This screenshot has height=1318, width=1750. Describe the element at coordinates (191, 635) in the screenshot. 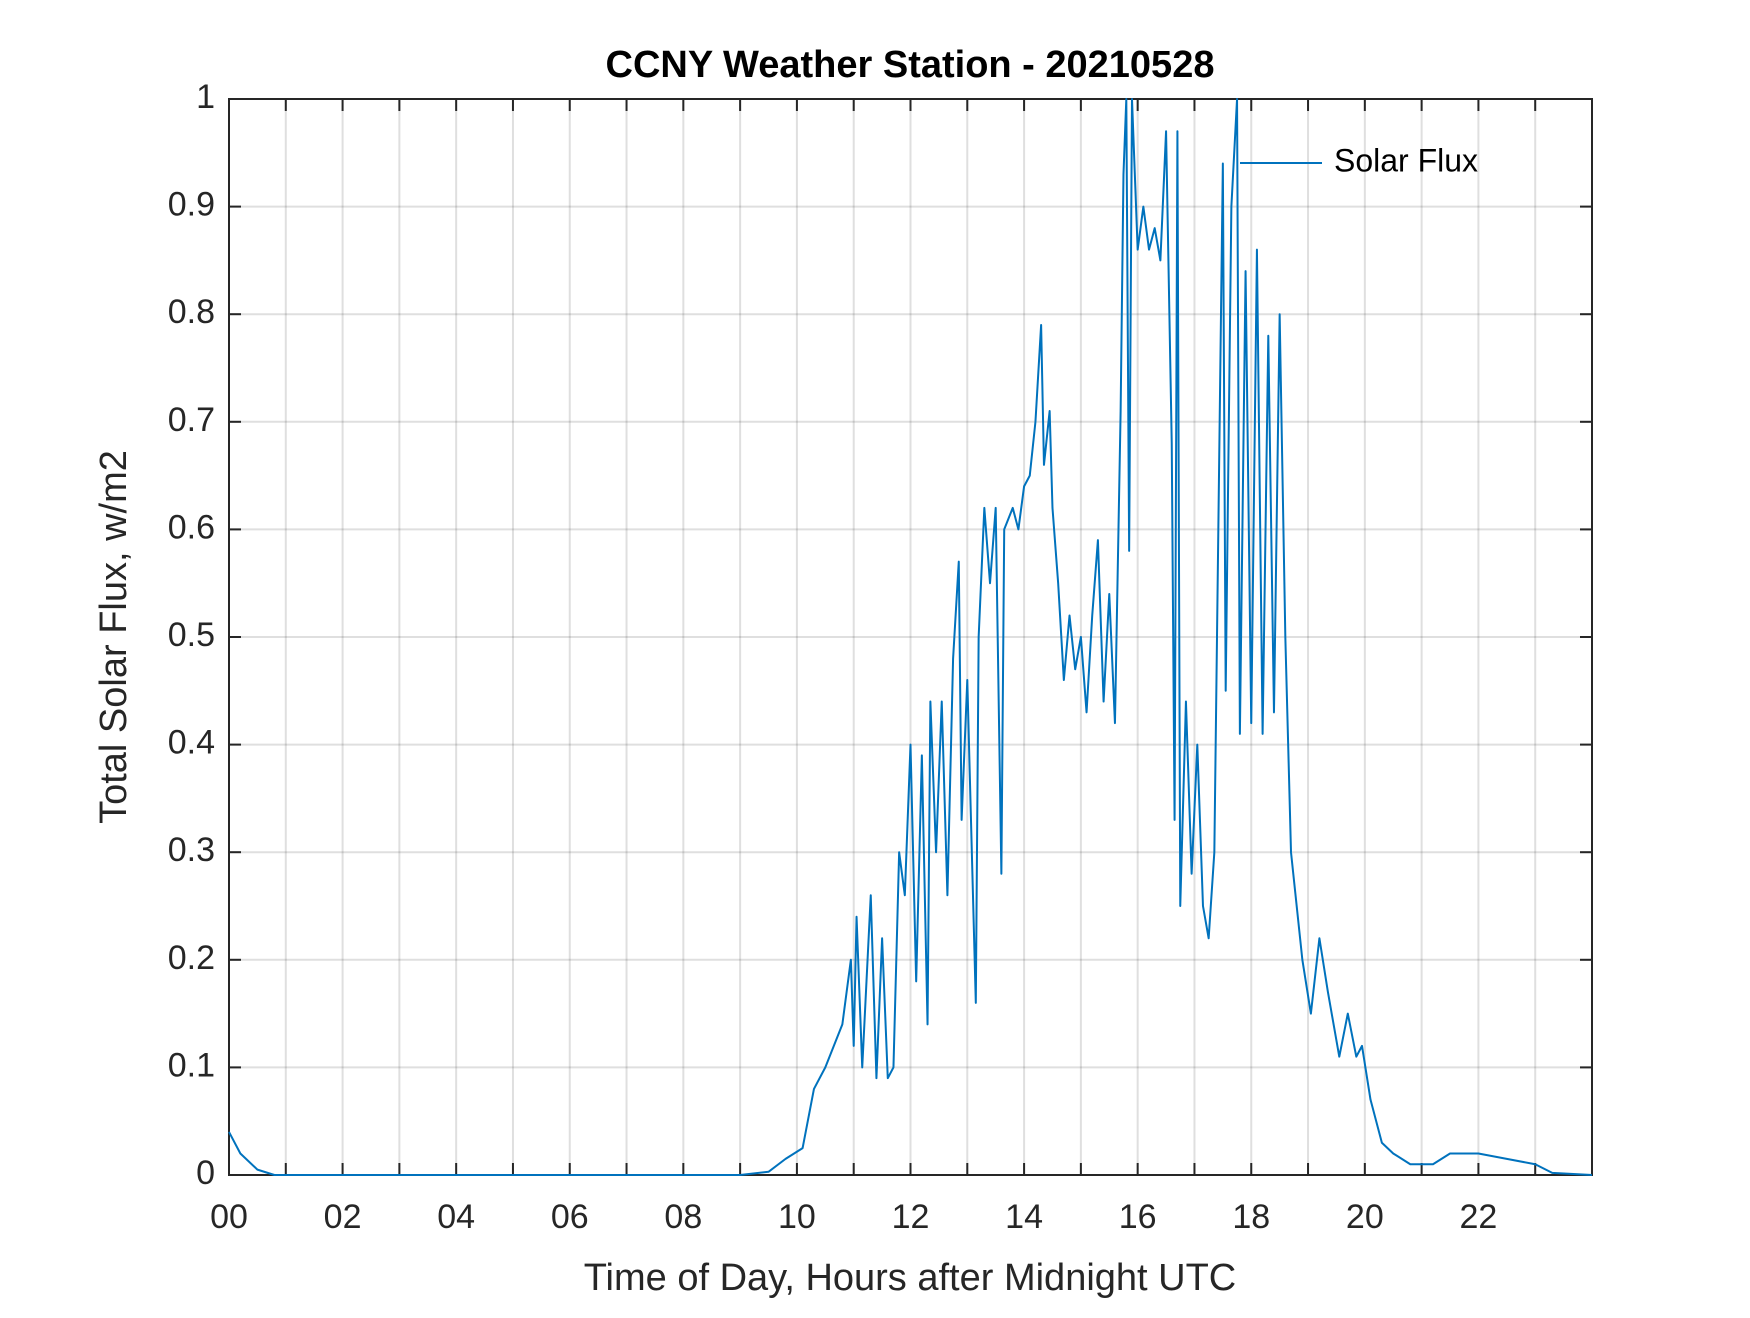

I see `y-tick-label: 0.5` at that location.